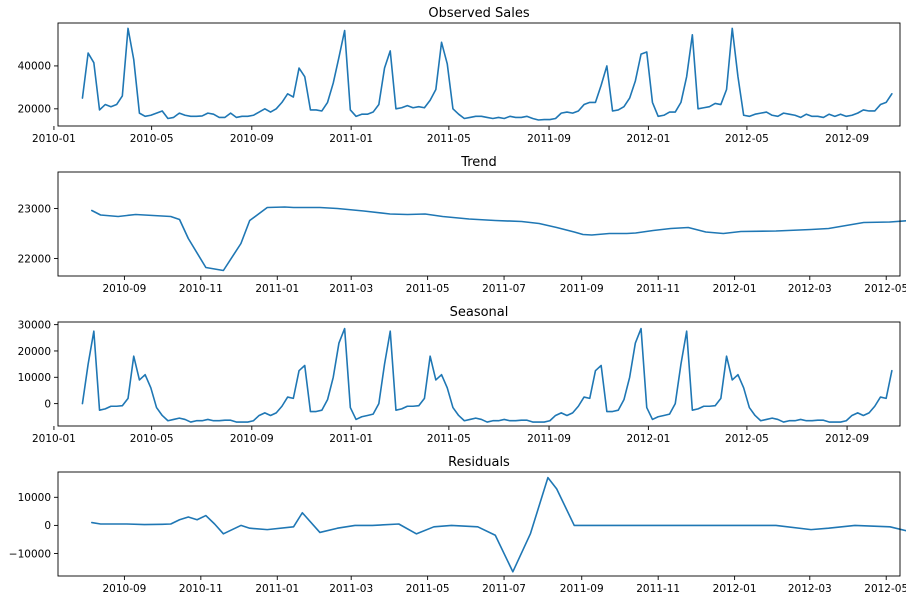 The height and width of the screenshot is (601, 906). What do you see at coordinates (479, 312) in the screenshot?
I see `seasonal-title: Seasonal` at bounding box center [479, 312].